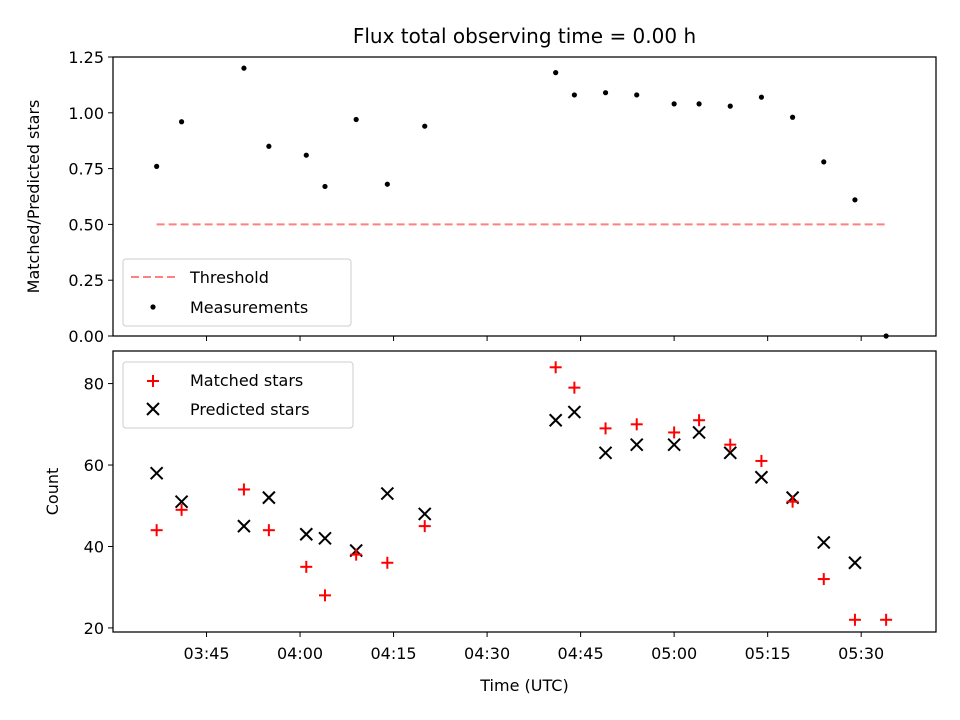  Describe the element at coordinates (249, 307) in the screenshot. I see `legend-measurements-label: Measurements` at that location.